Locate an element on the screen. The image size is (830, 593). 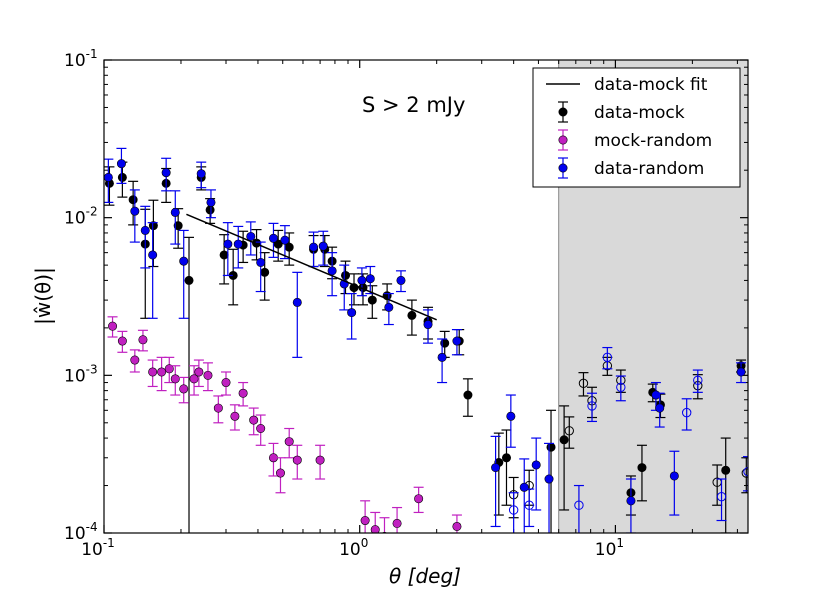
series-data-random-negative- is located at coordinates (628, 439).